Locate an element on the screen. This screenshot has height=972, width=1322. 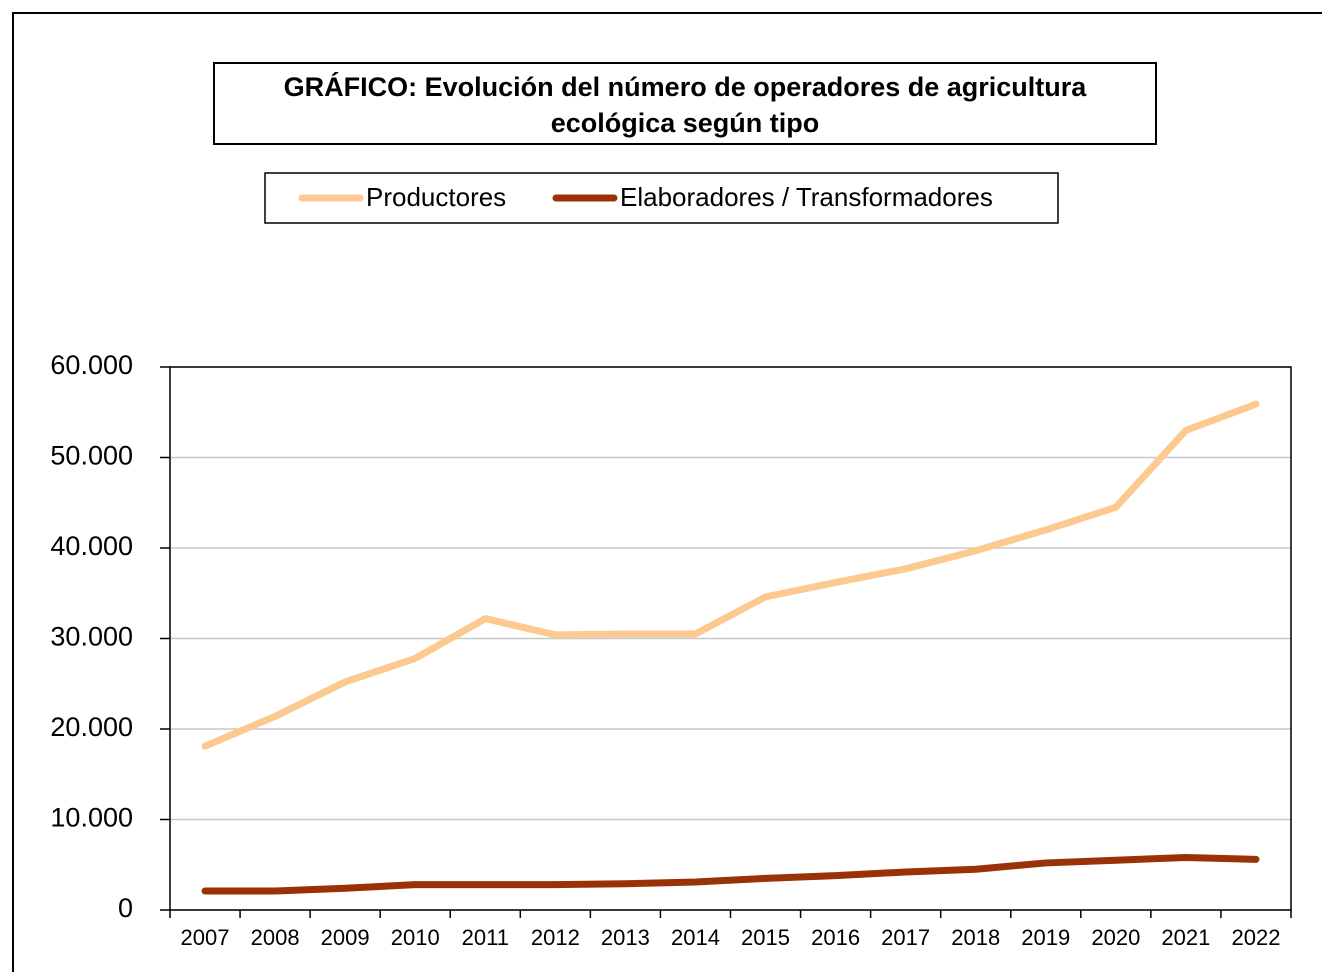
x-tick-label: 2011 is located at coordinates (485, 937).